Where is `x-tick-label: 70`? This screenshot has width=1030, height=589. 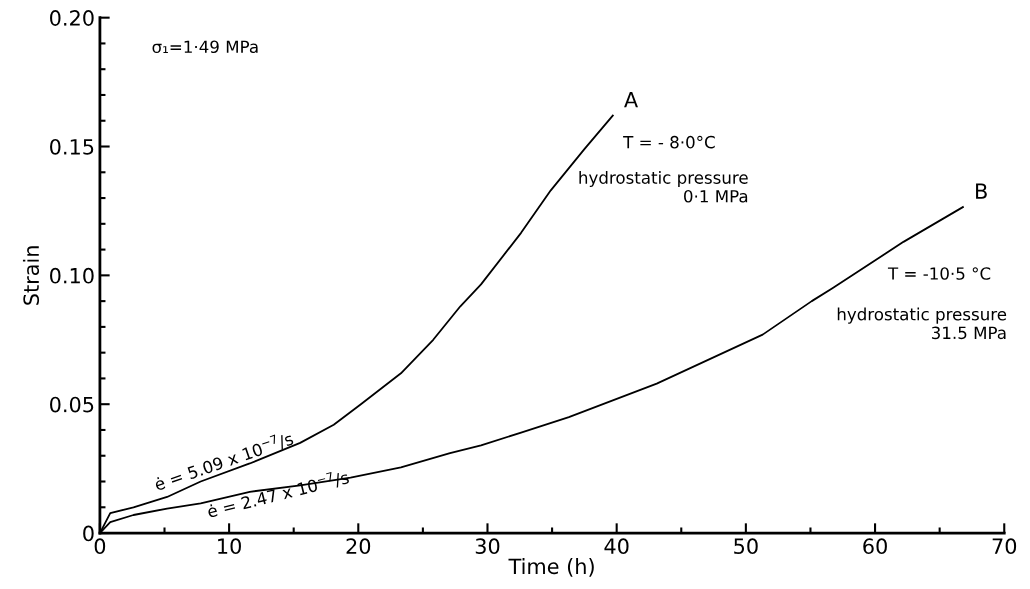
x-tick-label: 70 is located at coordinates (1004, 546).